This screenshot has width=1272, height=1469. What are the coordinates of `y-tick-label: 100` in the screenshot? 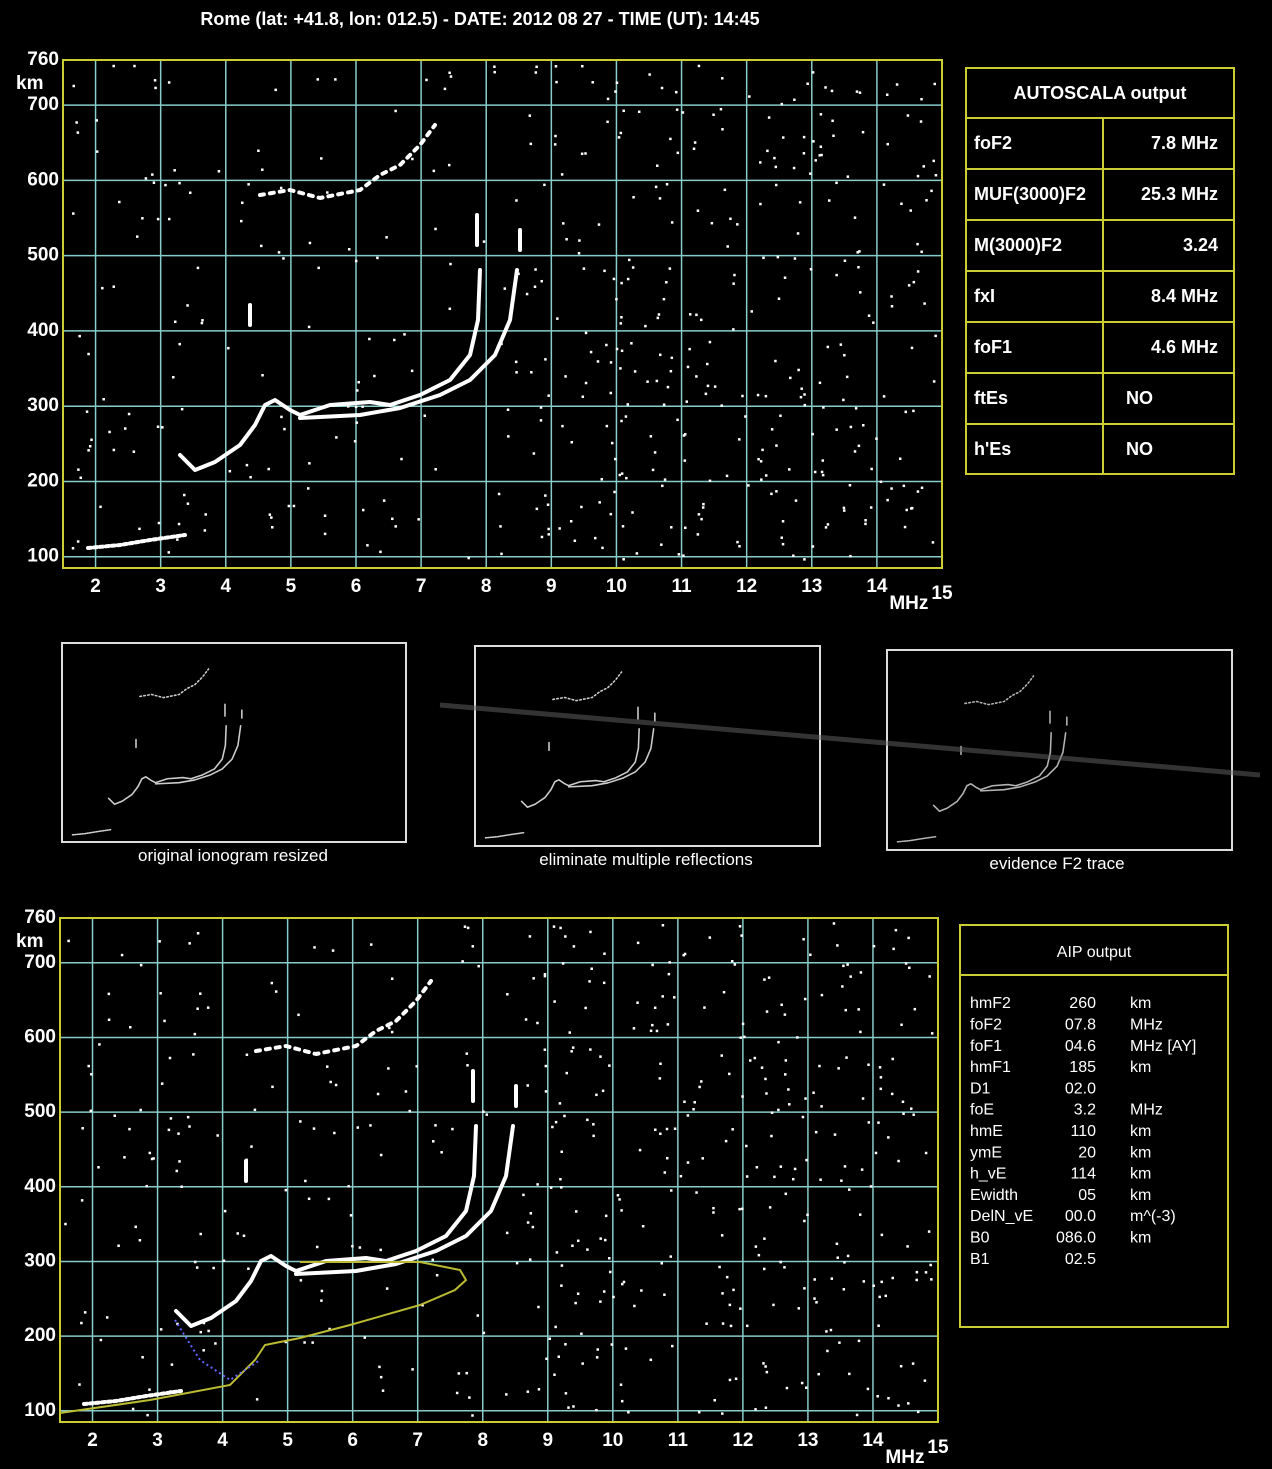 It's located at (40, 1410).